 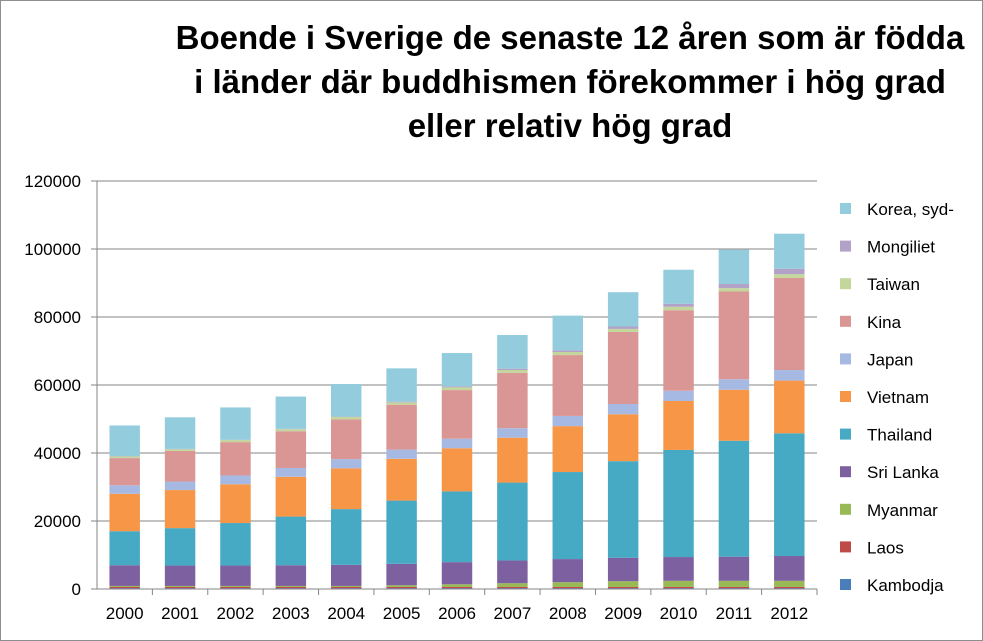 I want to click on bar-sri-lanka-2006, so click(x=457, y=573).